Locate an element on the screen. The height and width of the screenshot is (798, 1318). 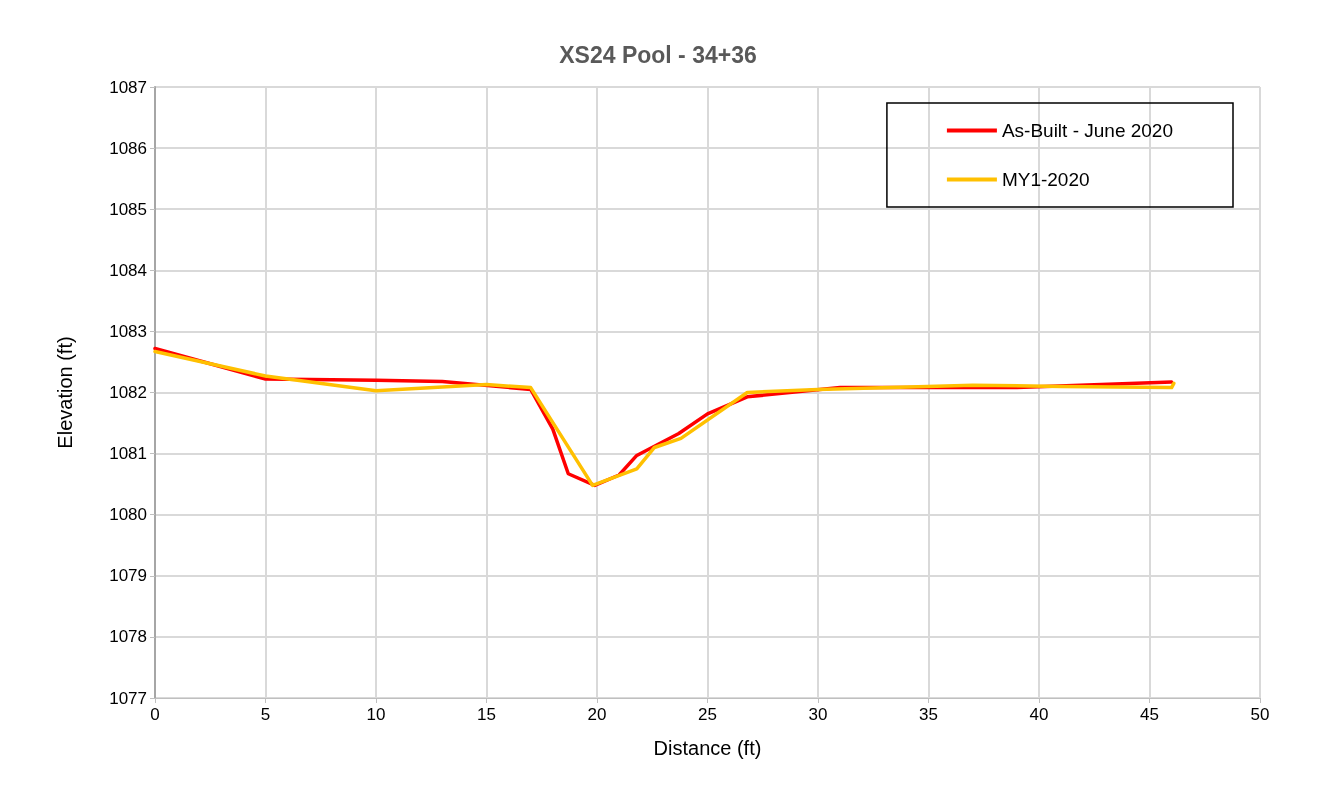
x-tick-label: 50 is located at coordinates (1260, 714).